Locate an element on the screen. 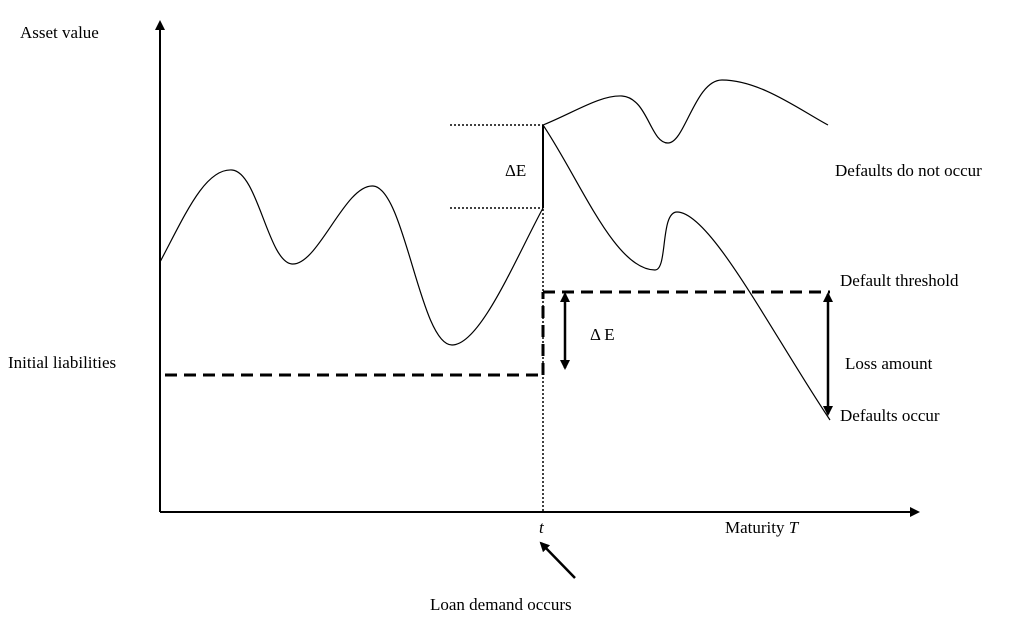  event-arrow is located at coordinates (557, 560).